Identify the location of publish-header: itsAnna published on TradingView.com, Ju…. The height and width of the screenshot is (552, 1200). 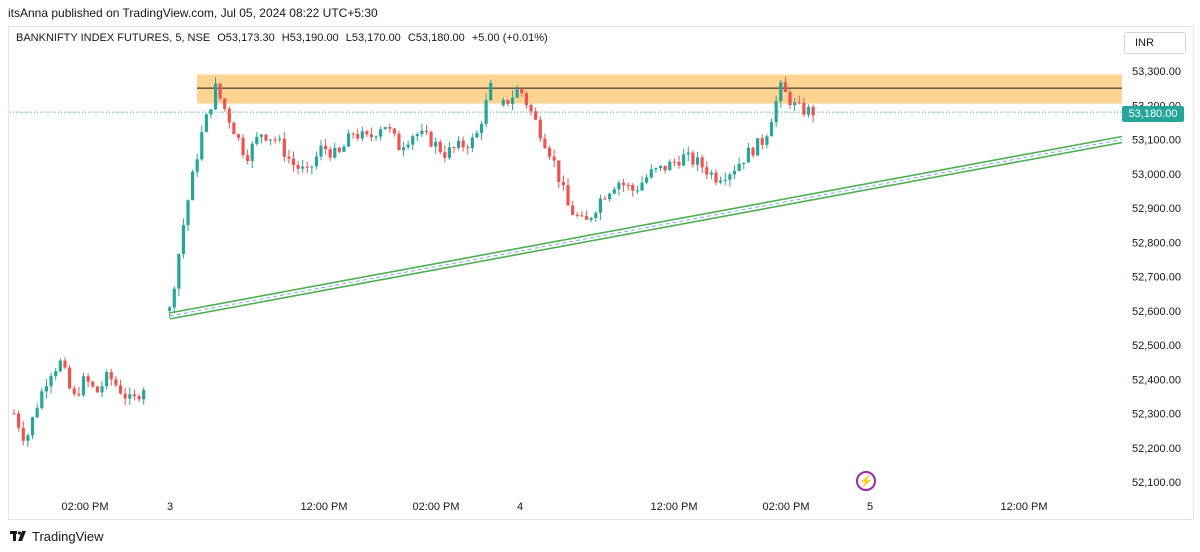
(600, 13).